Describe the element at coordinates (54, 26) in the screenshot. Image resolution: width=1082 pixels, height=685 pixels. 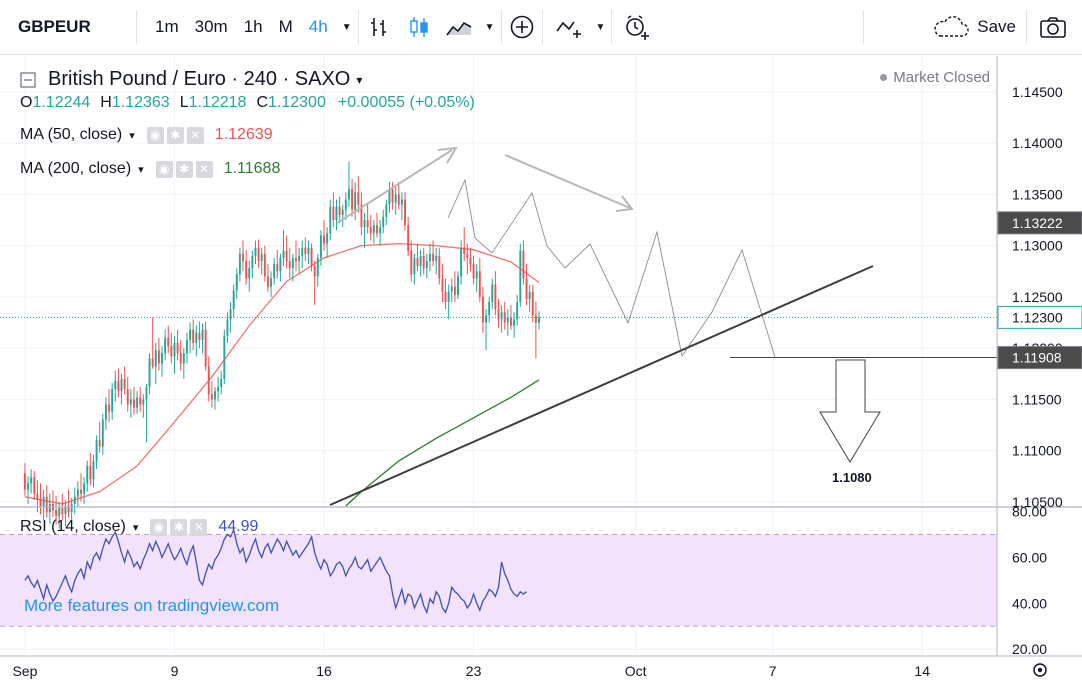
I see `symbol-search: GBPEUR` at that location.